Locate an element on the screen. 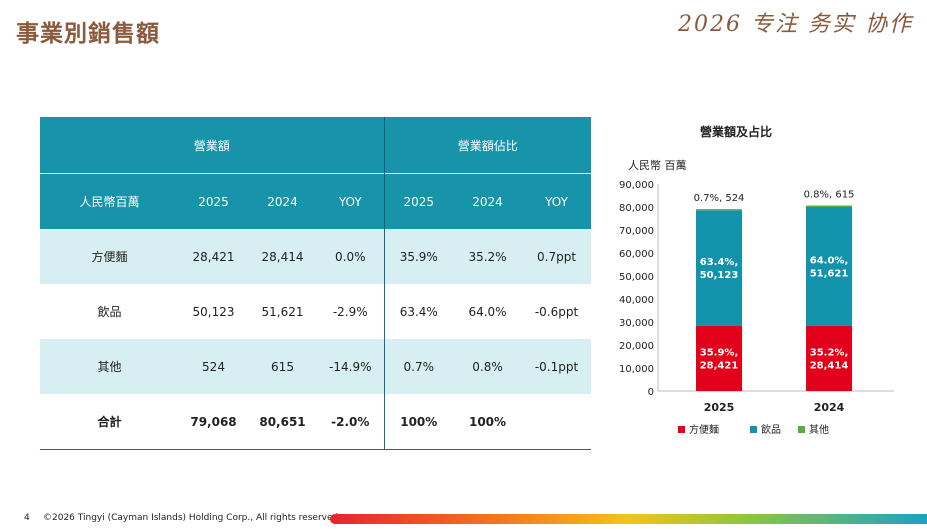 The width and height of the screenshot is (927, 529). table-cell: 35.2% is located at coordinates (488, 256).